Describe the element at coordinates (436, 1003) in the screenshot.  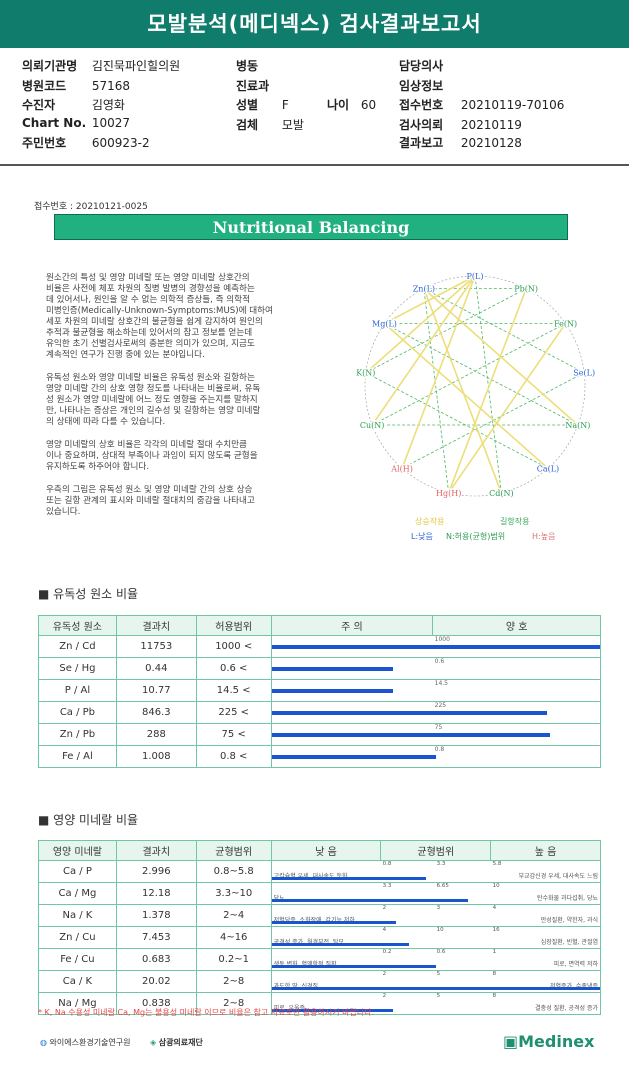
I see `bar-cell: 2 5 8 피로, 우울증 결충성 질환, 공격성 증가` at that location.